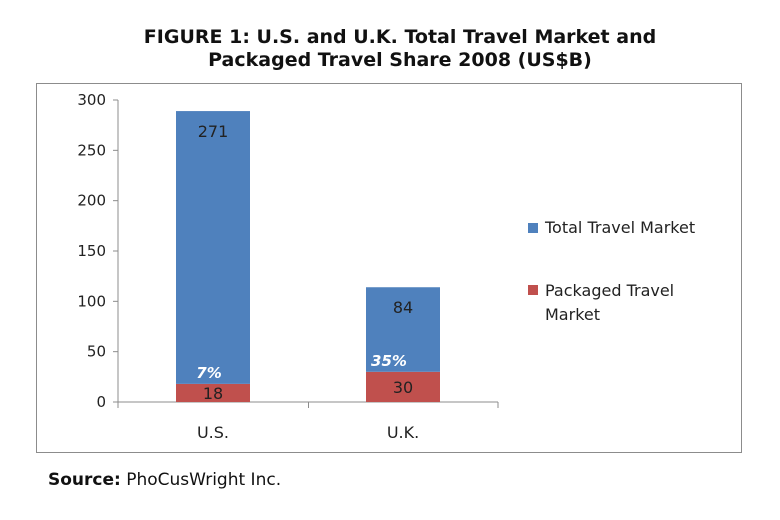 The image size is (780, 520). What do you see at coordinates (389, 361) in the screenshot?
I see `share-label: 35%` at bounding box center [389, 361].